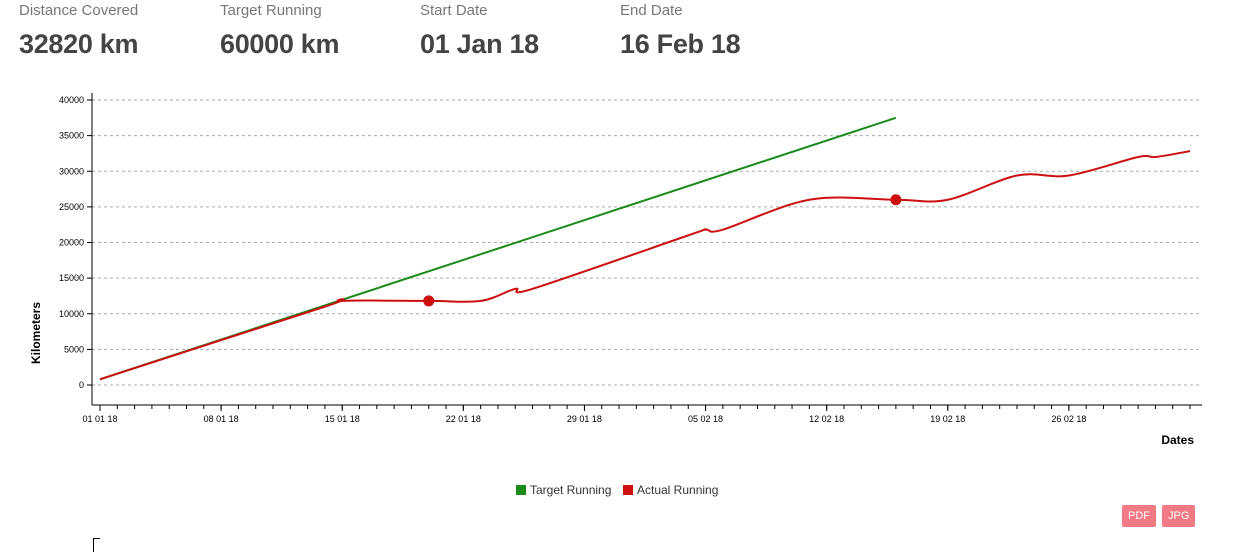 This screenshot has width=1243, height=552. Describe the element at coordinates (271, 10) in the screenshot. I see `stat-label: Target Running` at that location.